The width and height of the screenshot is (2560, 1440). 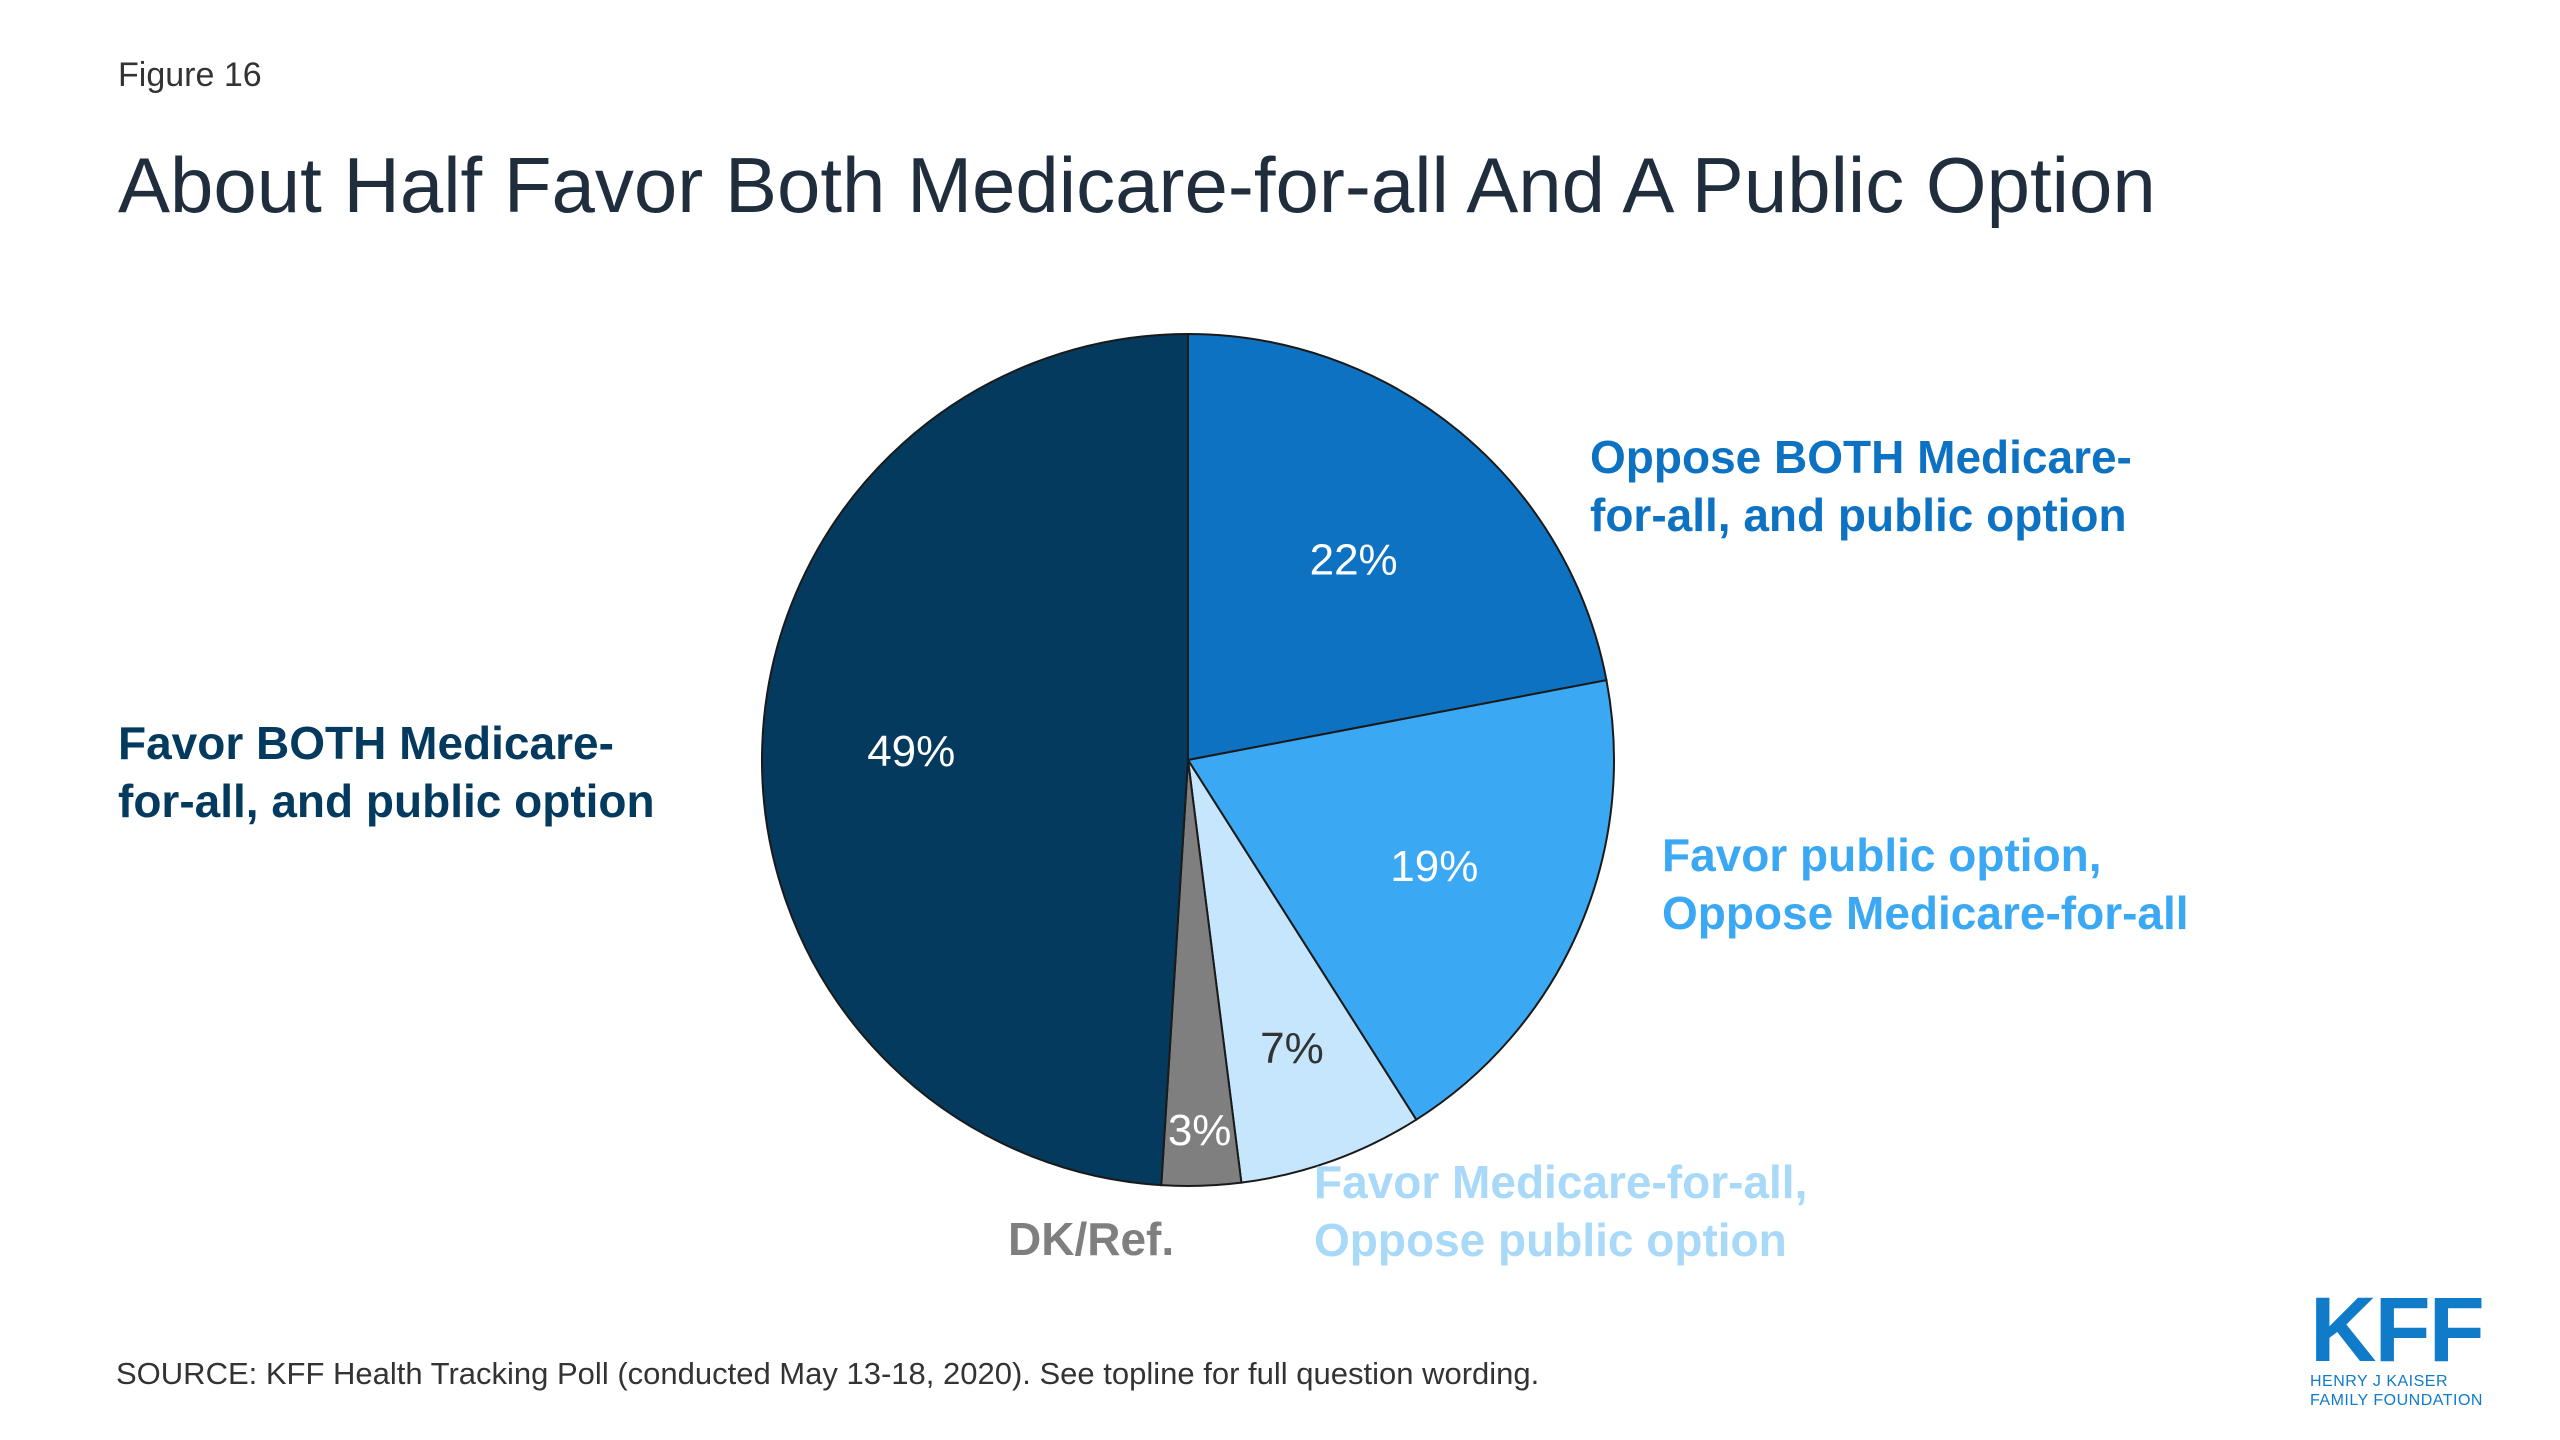 I want to click on pie-value-label-oppose-both: 22%, so click(x=1354, y=559).